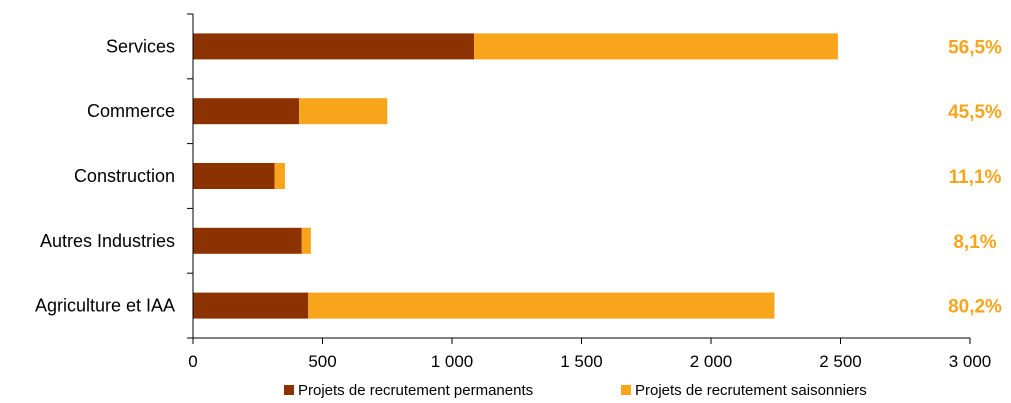 The height and width of the screenshot is (403, 1011). I want to click on percent-label-commerce: 45,5%, so click(975, 112).